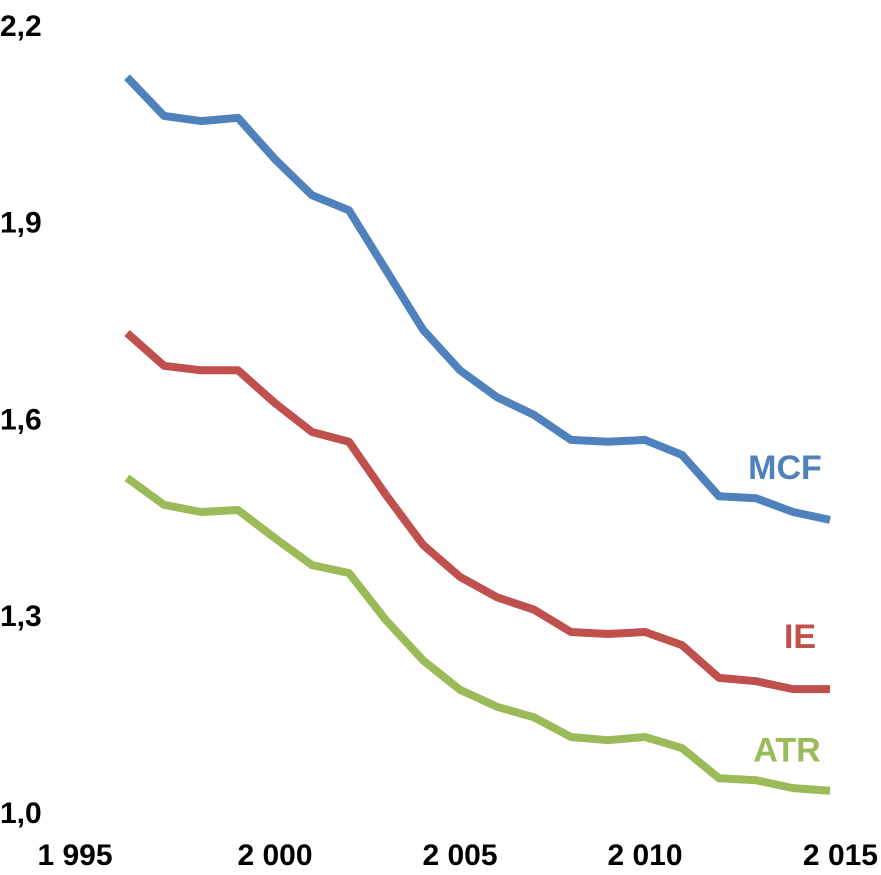 Image resolution: width=881 pixels, height=875 pixels. What do you see at coordinates (785, 468) in the screenshot?
I see `series-label: MCF` at bounding box center [785, 468].